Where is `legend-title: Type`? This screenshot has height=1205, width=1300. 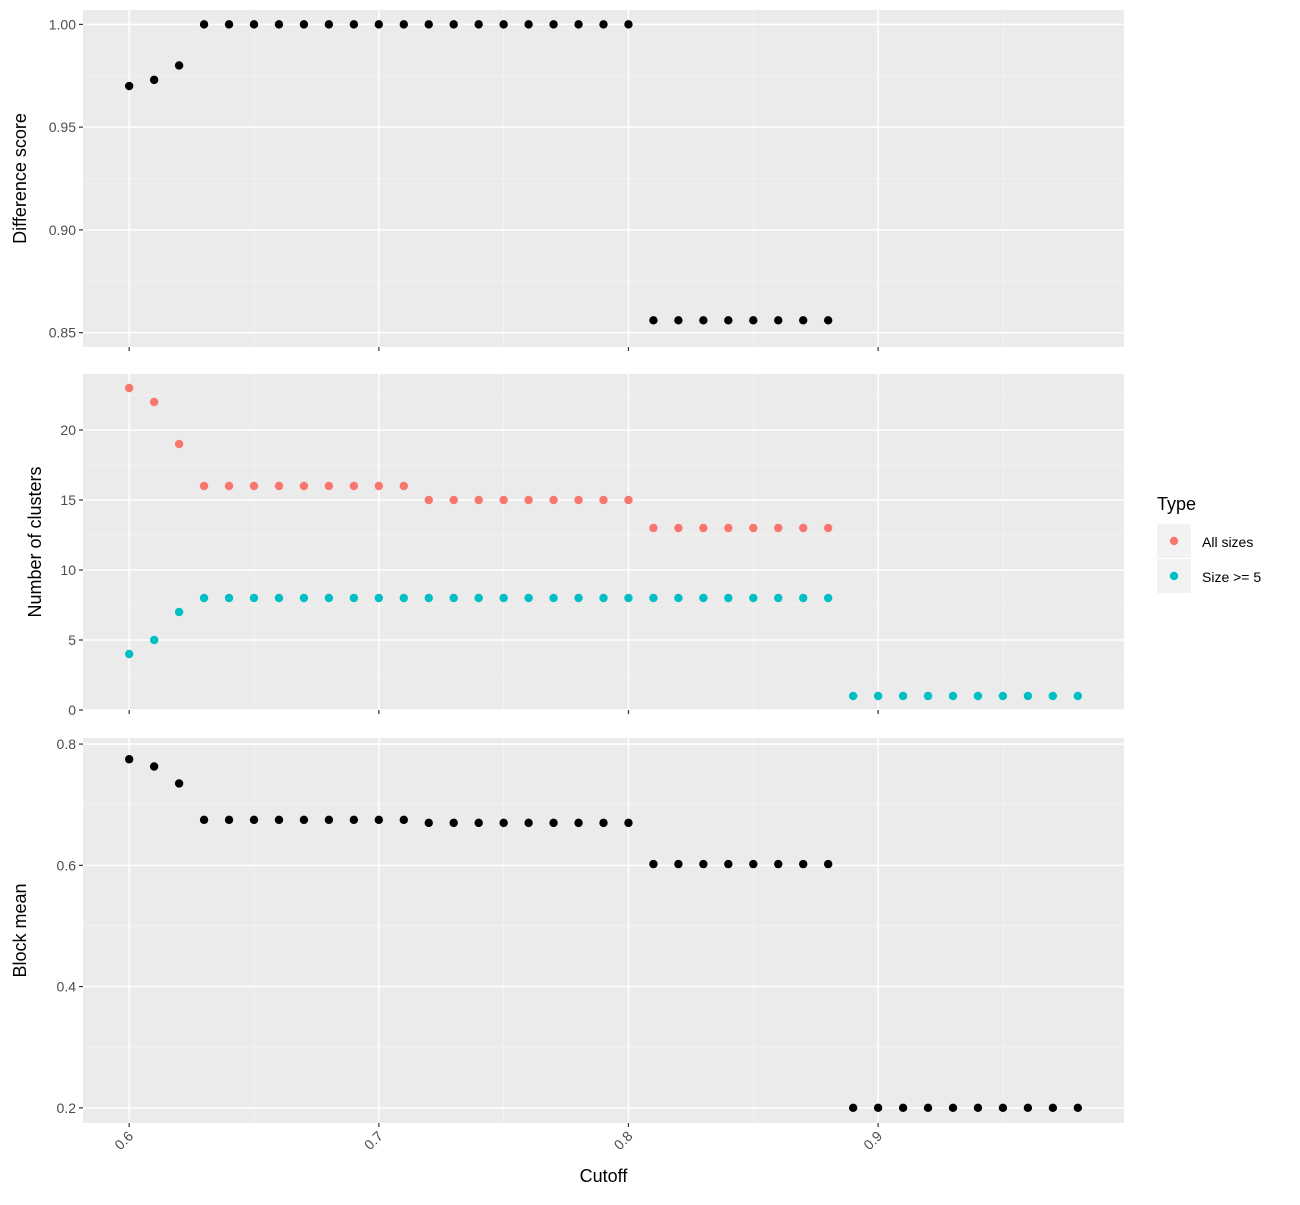
legend-title: Type is located at coordinates (1176, 504).